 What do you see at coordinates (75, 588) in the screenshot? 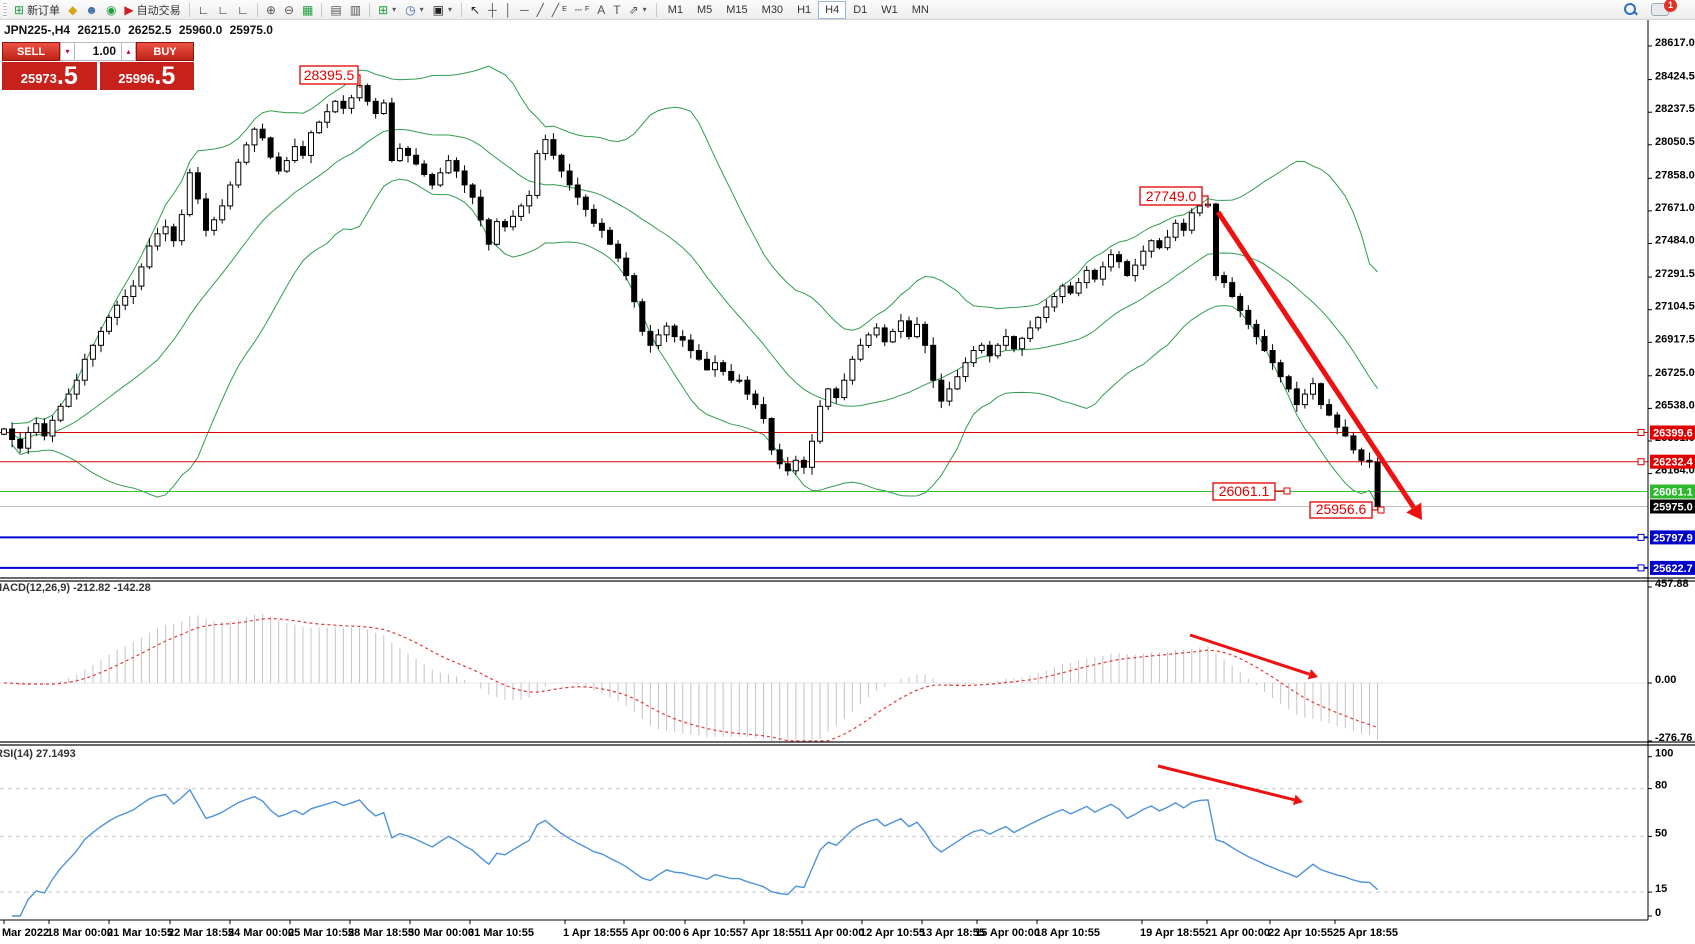
I see `macd-indicator-label: MACD(12,26,9) -212.82 -142.28` at bounding box center [75, 588].